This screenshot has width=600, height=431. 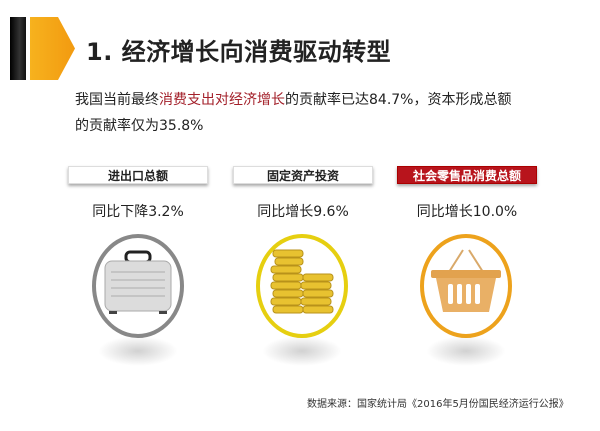 I want to click on card-stat-import-export: 同比下降3.2%, so click(x=138, y=212).